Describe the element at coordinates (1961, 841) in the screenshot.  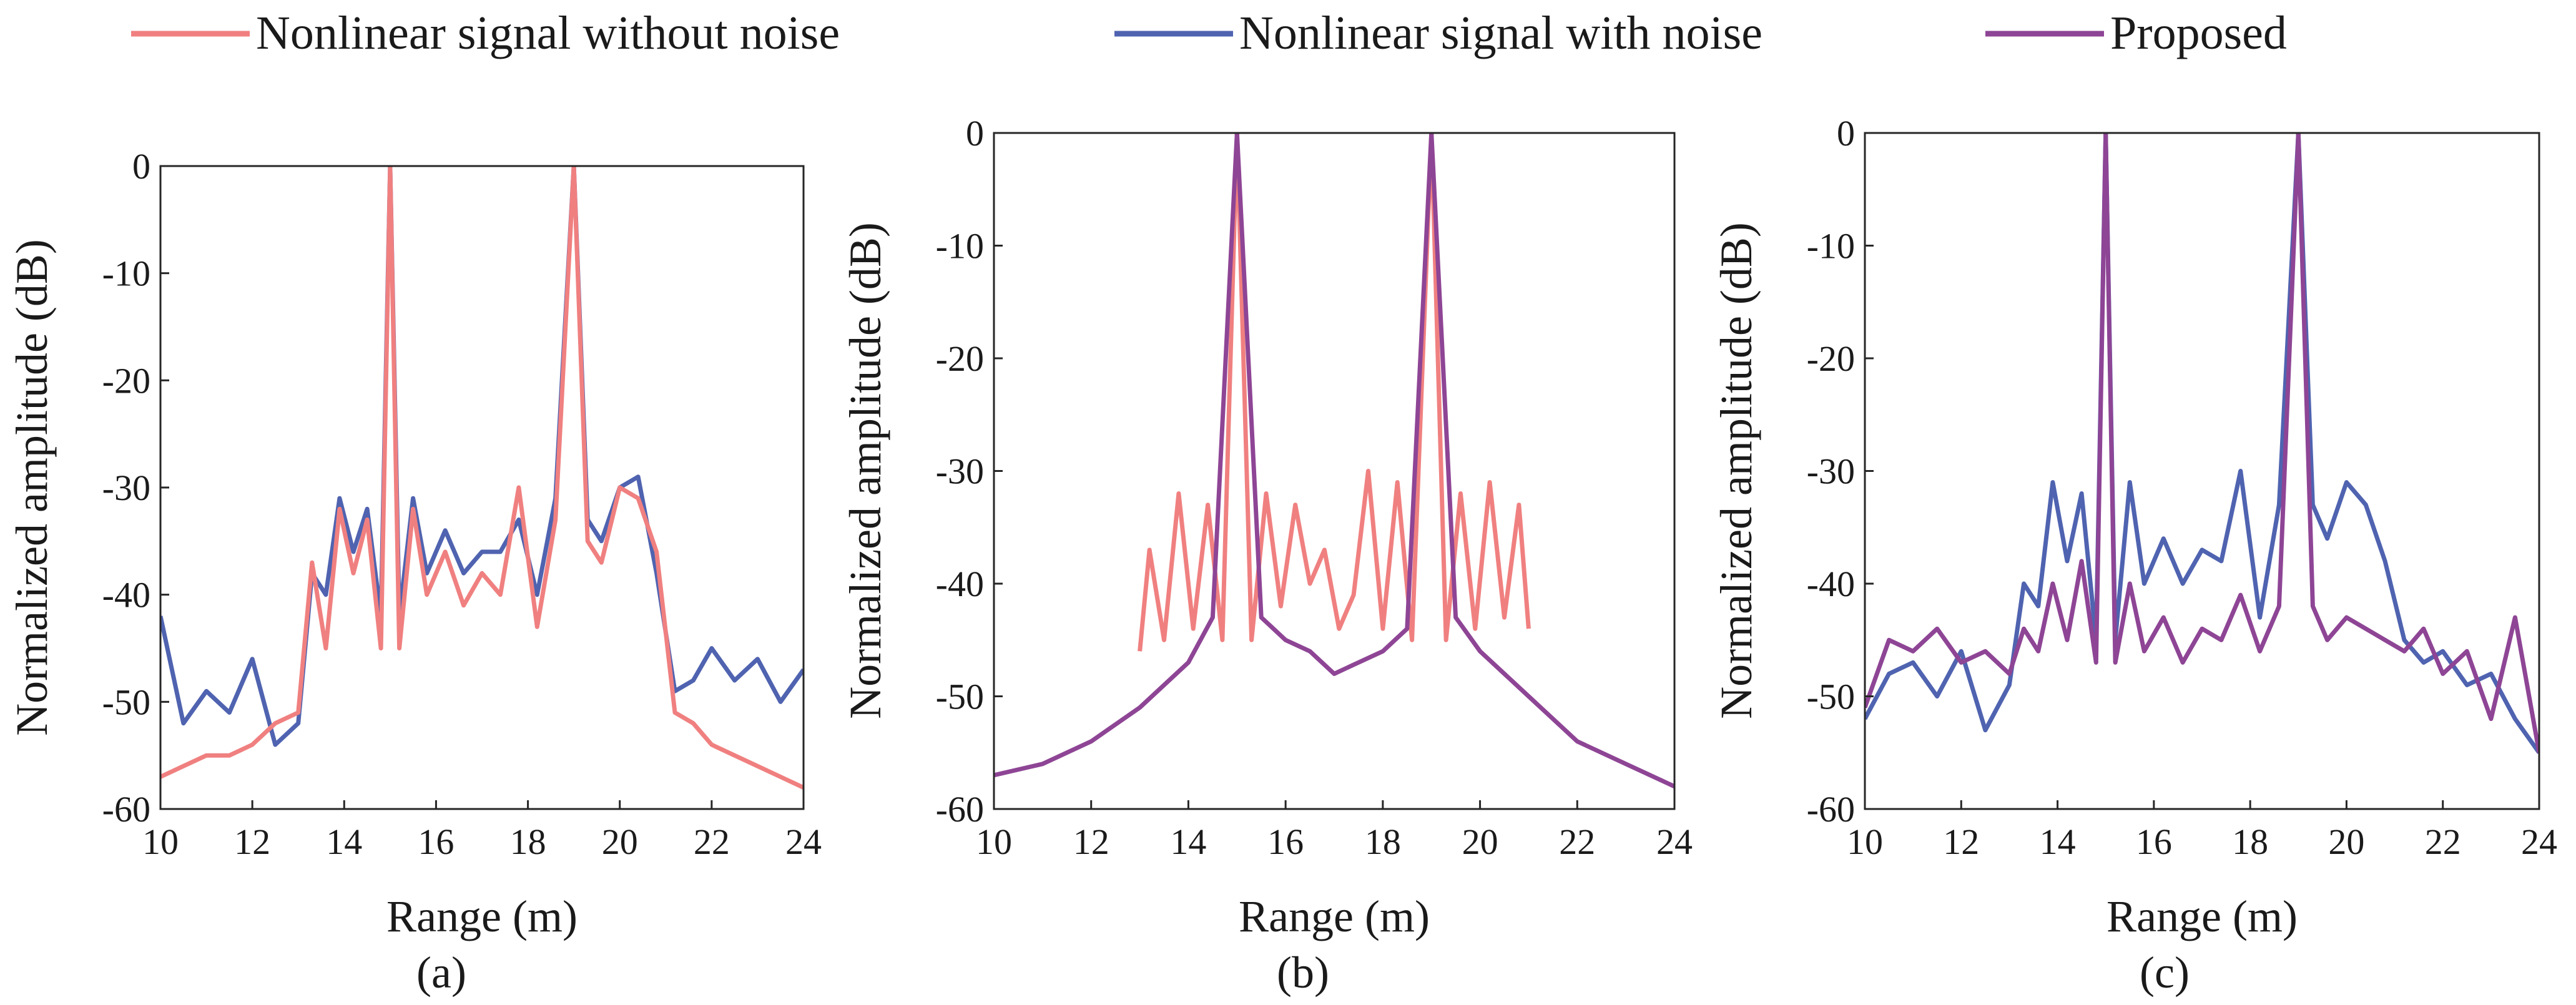
I see `panel-c-xtick-label: 12` at that location.